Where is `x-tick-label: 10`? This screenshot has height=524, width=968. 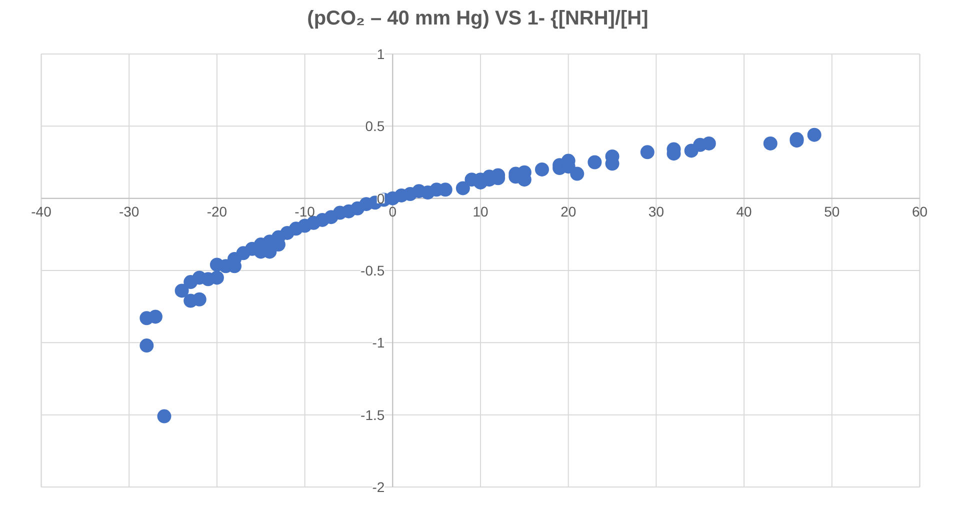
x-tick-label: 10 is located at coordinates (480, 211).